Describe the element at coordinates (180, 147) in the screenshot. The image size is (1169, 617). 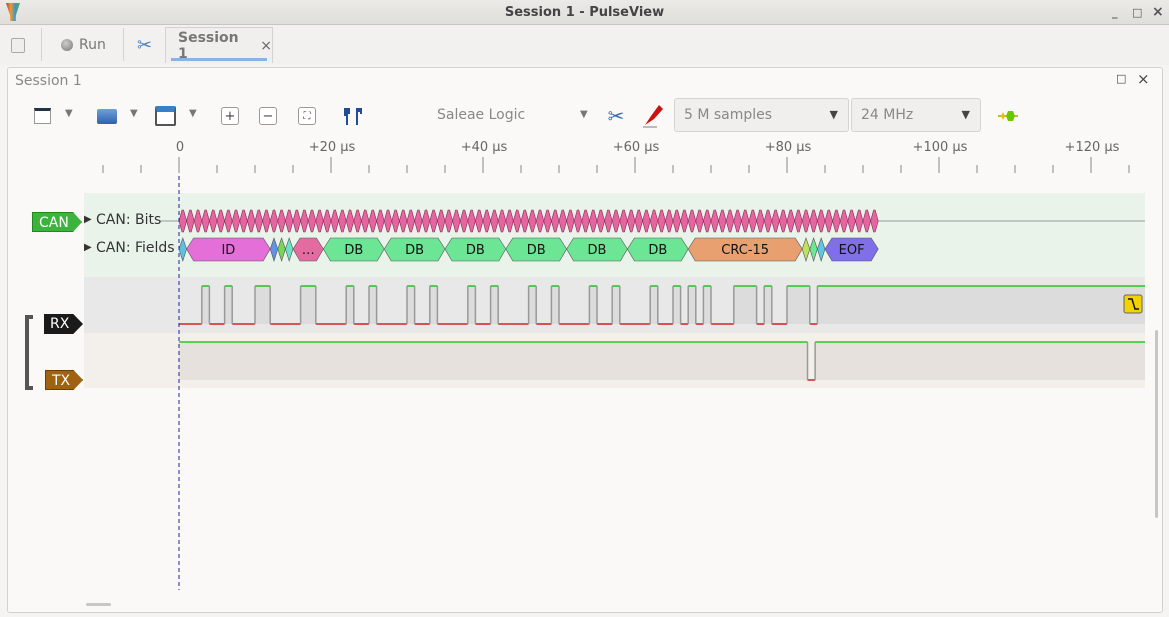
I see `ruler-label: 0` at that location.